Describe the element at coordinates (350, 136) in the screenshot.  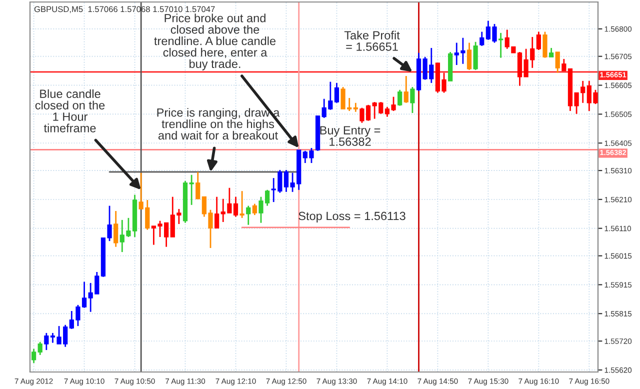
I see `annotation: Buy Entry = 1.56382` at that location.